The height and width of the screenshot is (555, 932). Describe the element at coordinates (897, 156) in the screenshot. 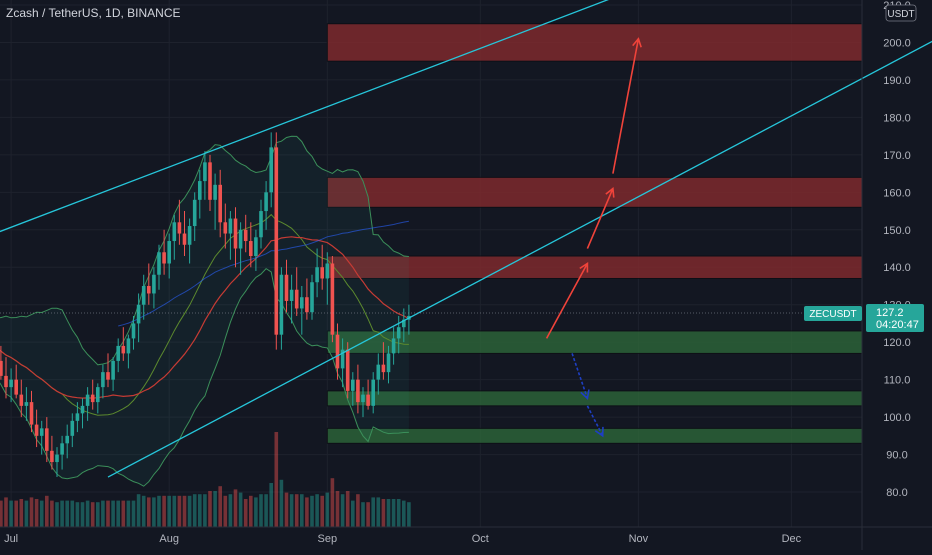

I see `y-tick-label: 170.0` at that location.